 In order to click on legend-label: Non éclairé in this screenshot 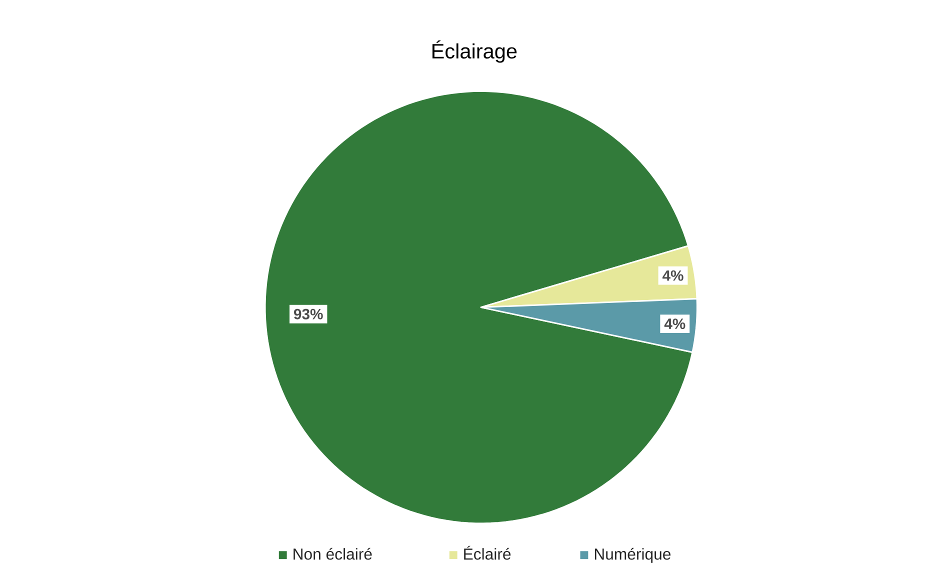, I will do `click(333, 554)`.